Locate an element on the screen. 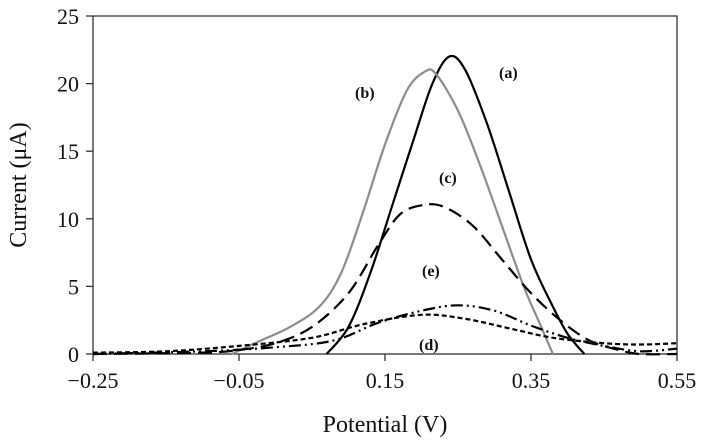 The image size is (707, 442). y-tick-label: 25 is located at coordinates (68, 16).